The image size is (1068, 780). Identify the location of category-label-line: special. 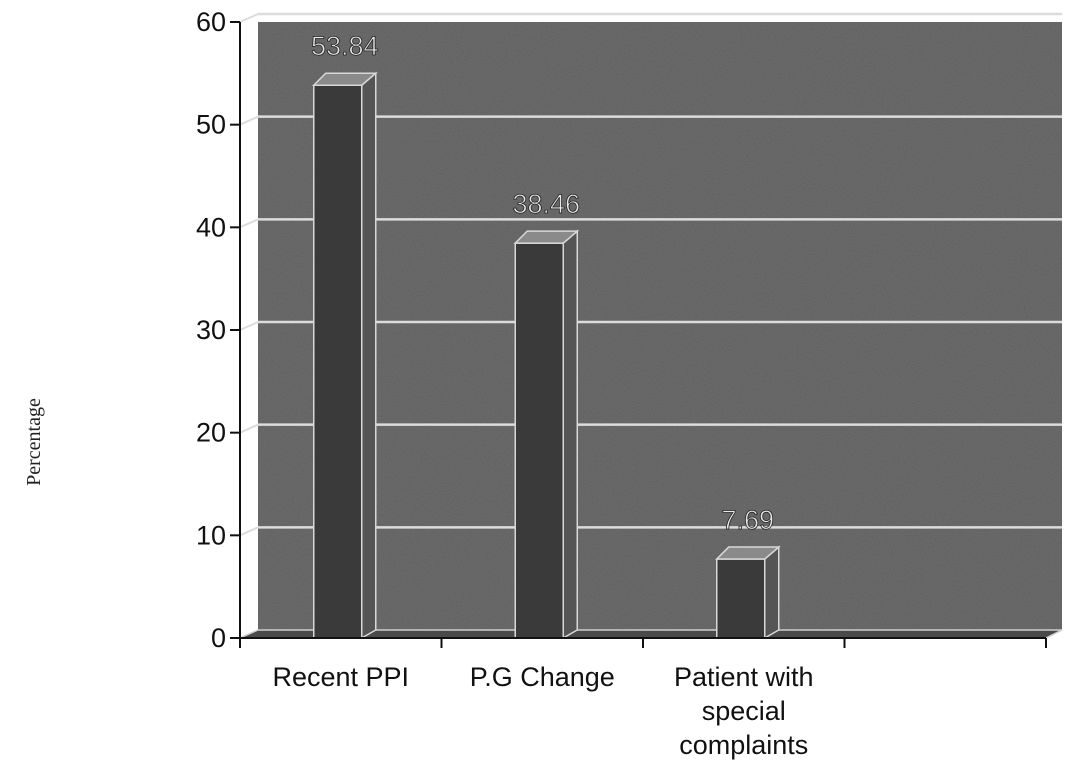
(744, 711).